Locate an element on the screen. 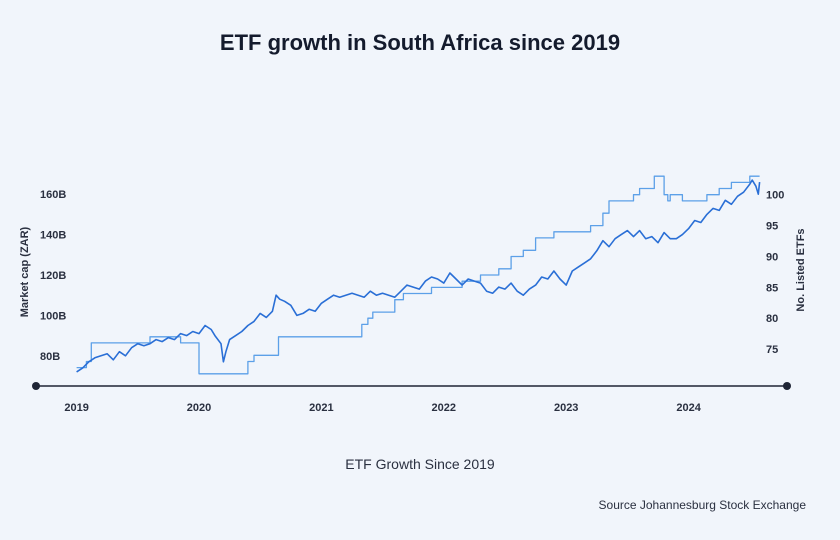 The image size is (840, 540). y2-tick-label: 95 is located at coordinates (772, 227).